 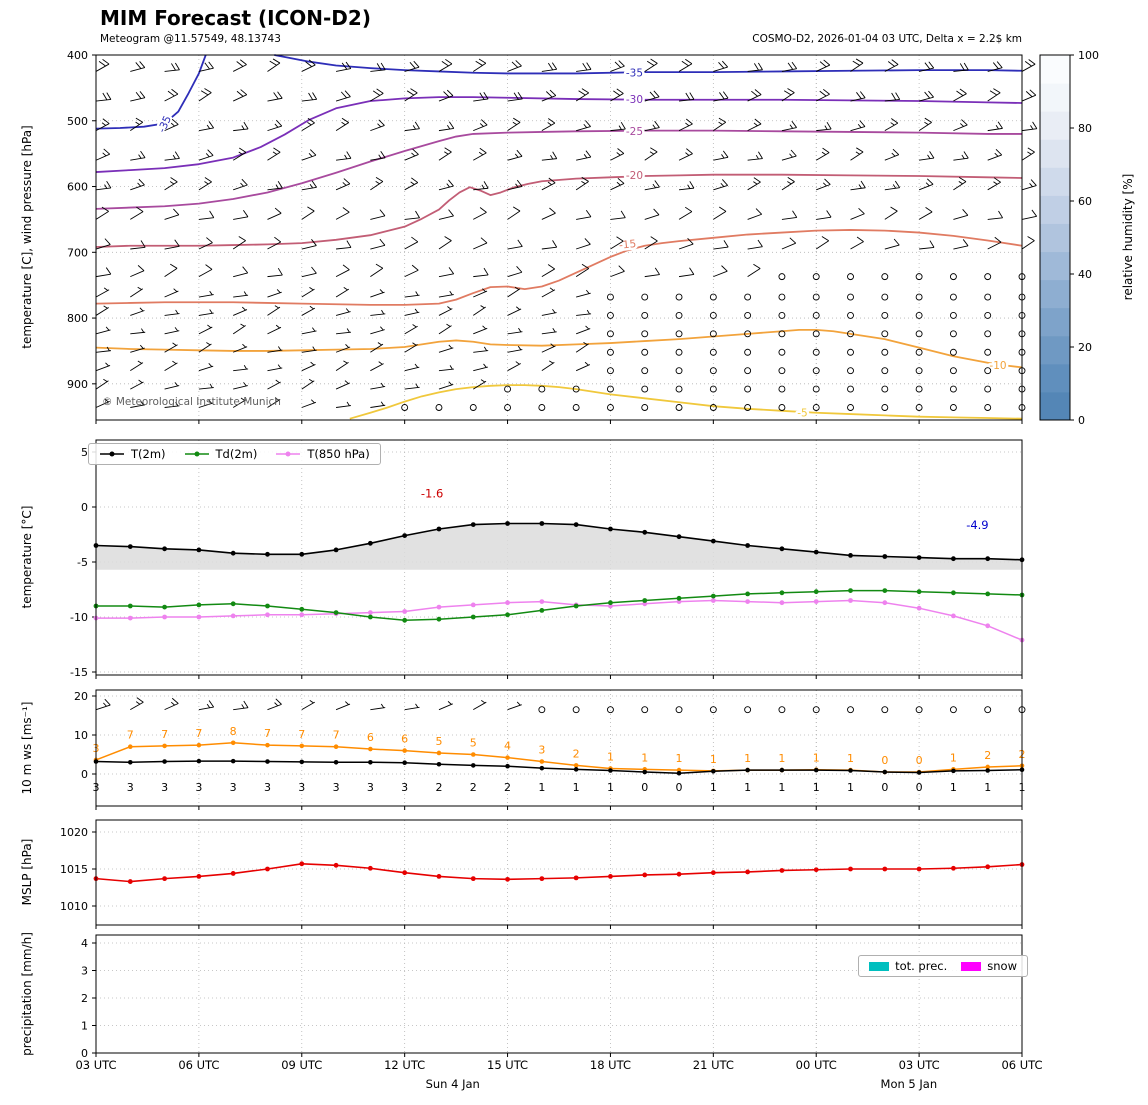 I want to click on ylabel-pressure: temperature [C], wind pressure [hPa], so click(x=27, y=237).